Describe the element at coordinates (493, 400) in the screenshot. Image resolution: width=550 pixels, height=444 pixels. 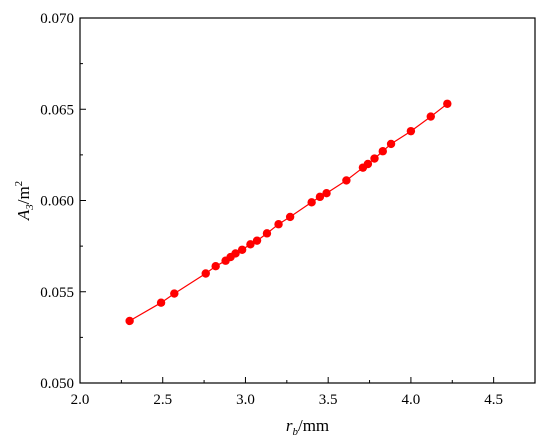
I see `x-tick-label: 4.5` at that location.